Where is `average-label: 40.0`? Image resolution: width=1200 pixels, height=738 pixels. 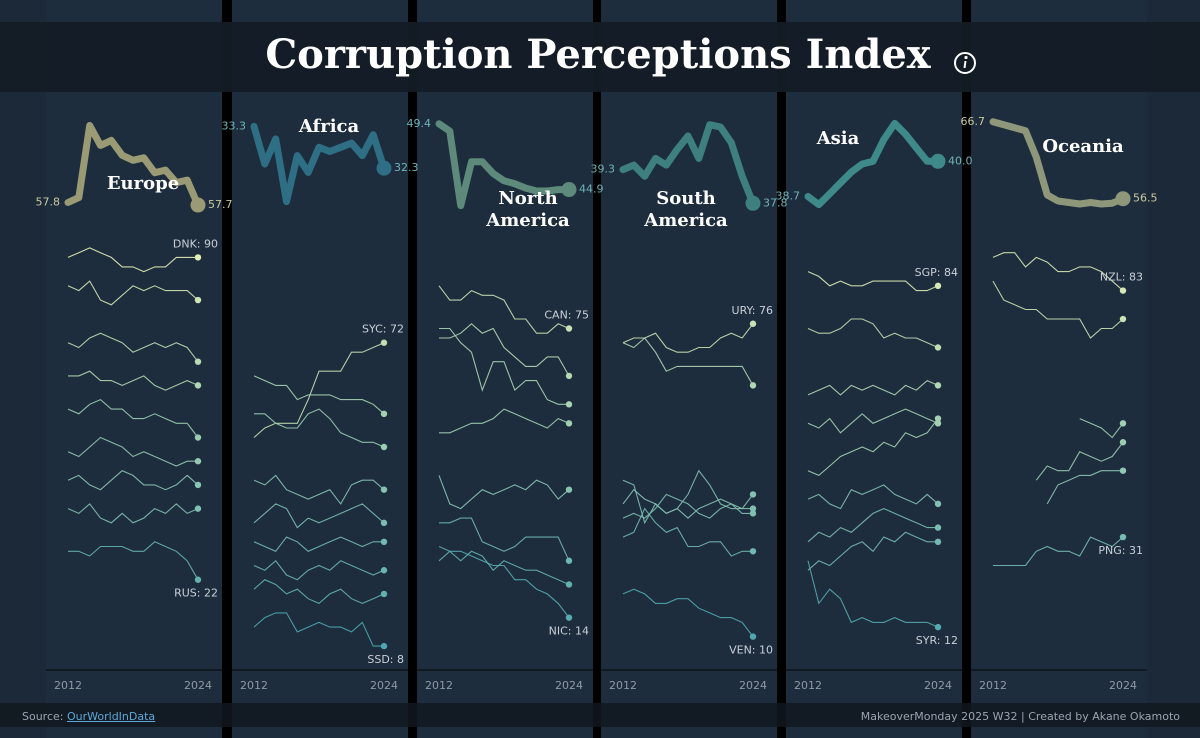
average-label: 40.0 is located at coordinates (960, 160).